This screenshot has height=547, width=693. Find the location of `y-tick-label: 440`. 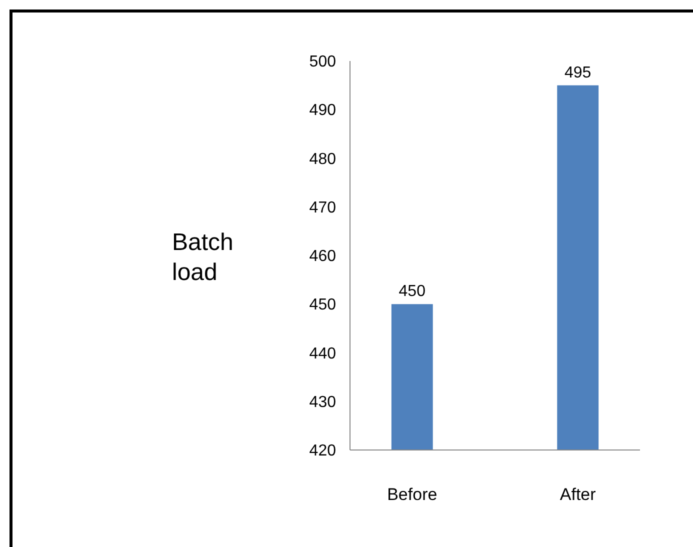

y-tick-label: 440 is located at coordinates (322, 353).